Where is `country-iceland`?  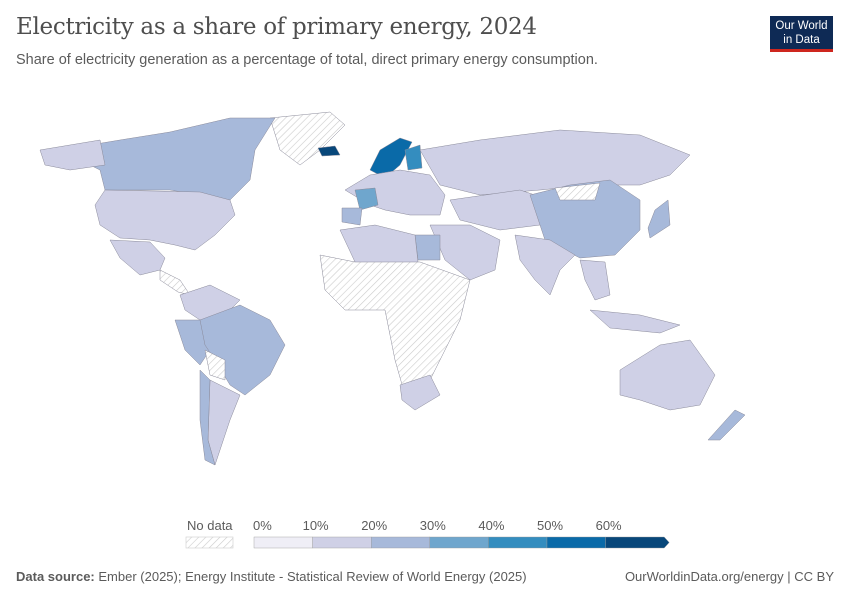
country-iceland is located at coordinates (329, 151).